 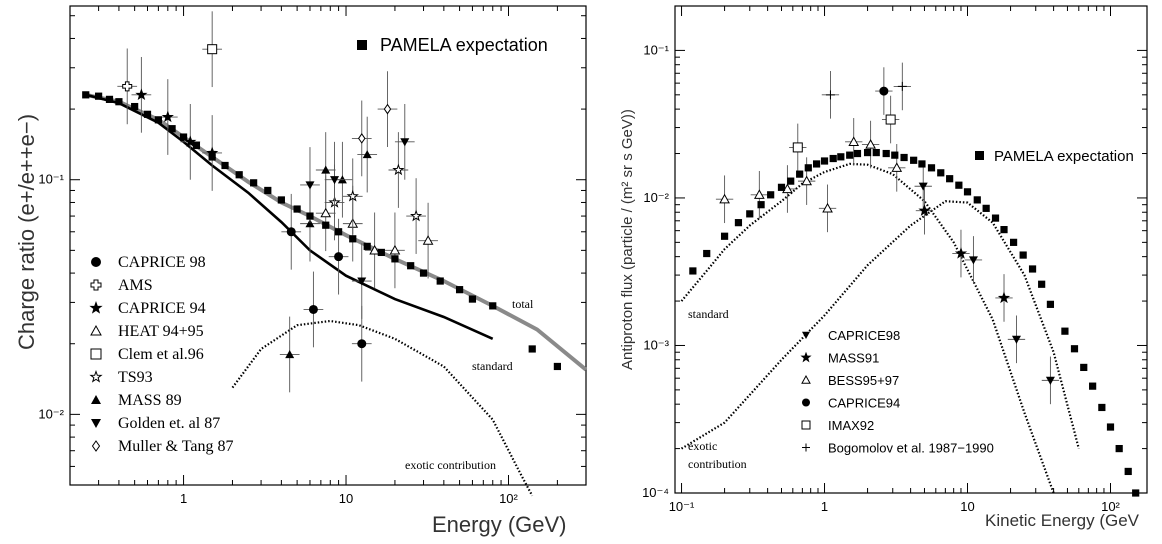 What do you see at coordinates (450, 465) in the screenshot?
I see `left-curve-label-exotic: exotic contribution` at bounding box center [450, 465].